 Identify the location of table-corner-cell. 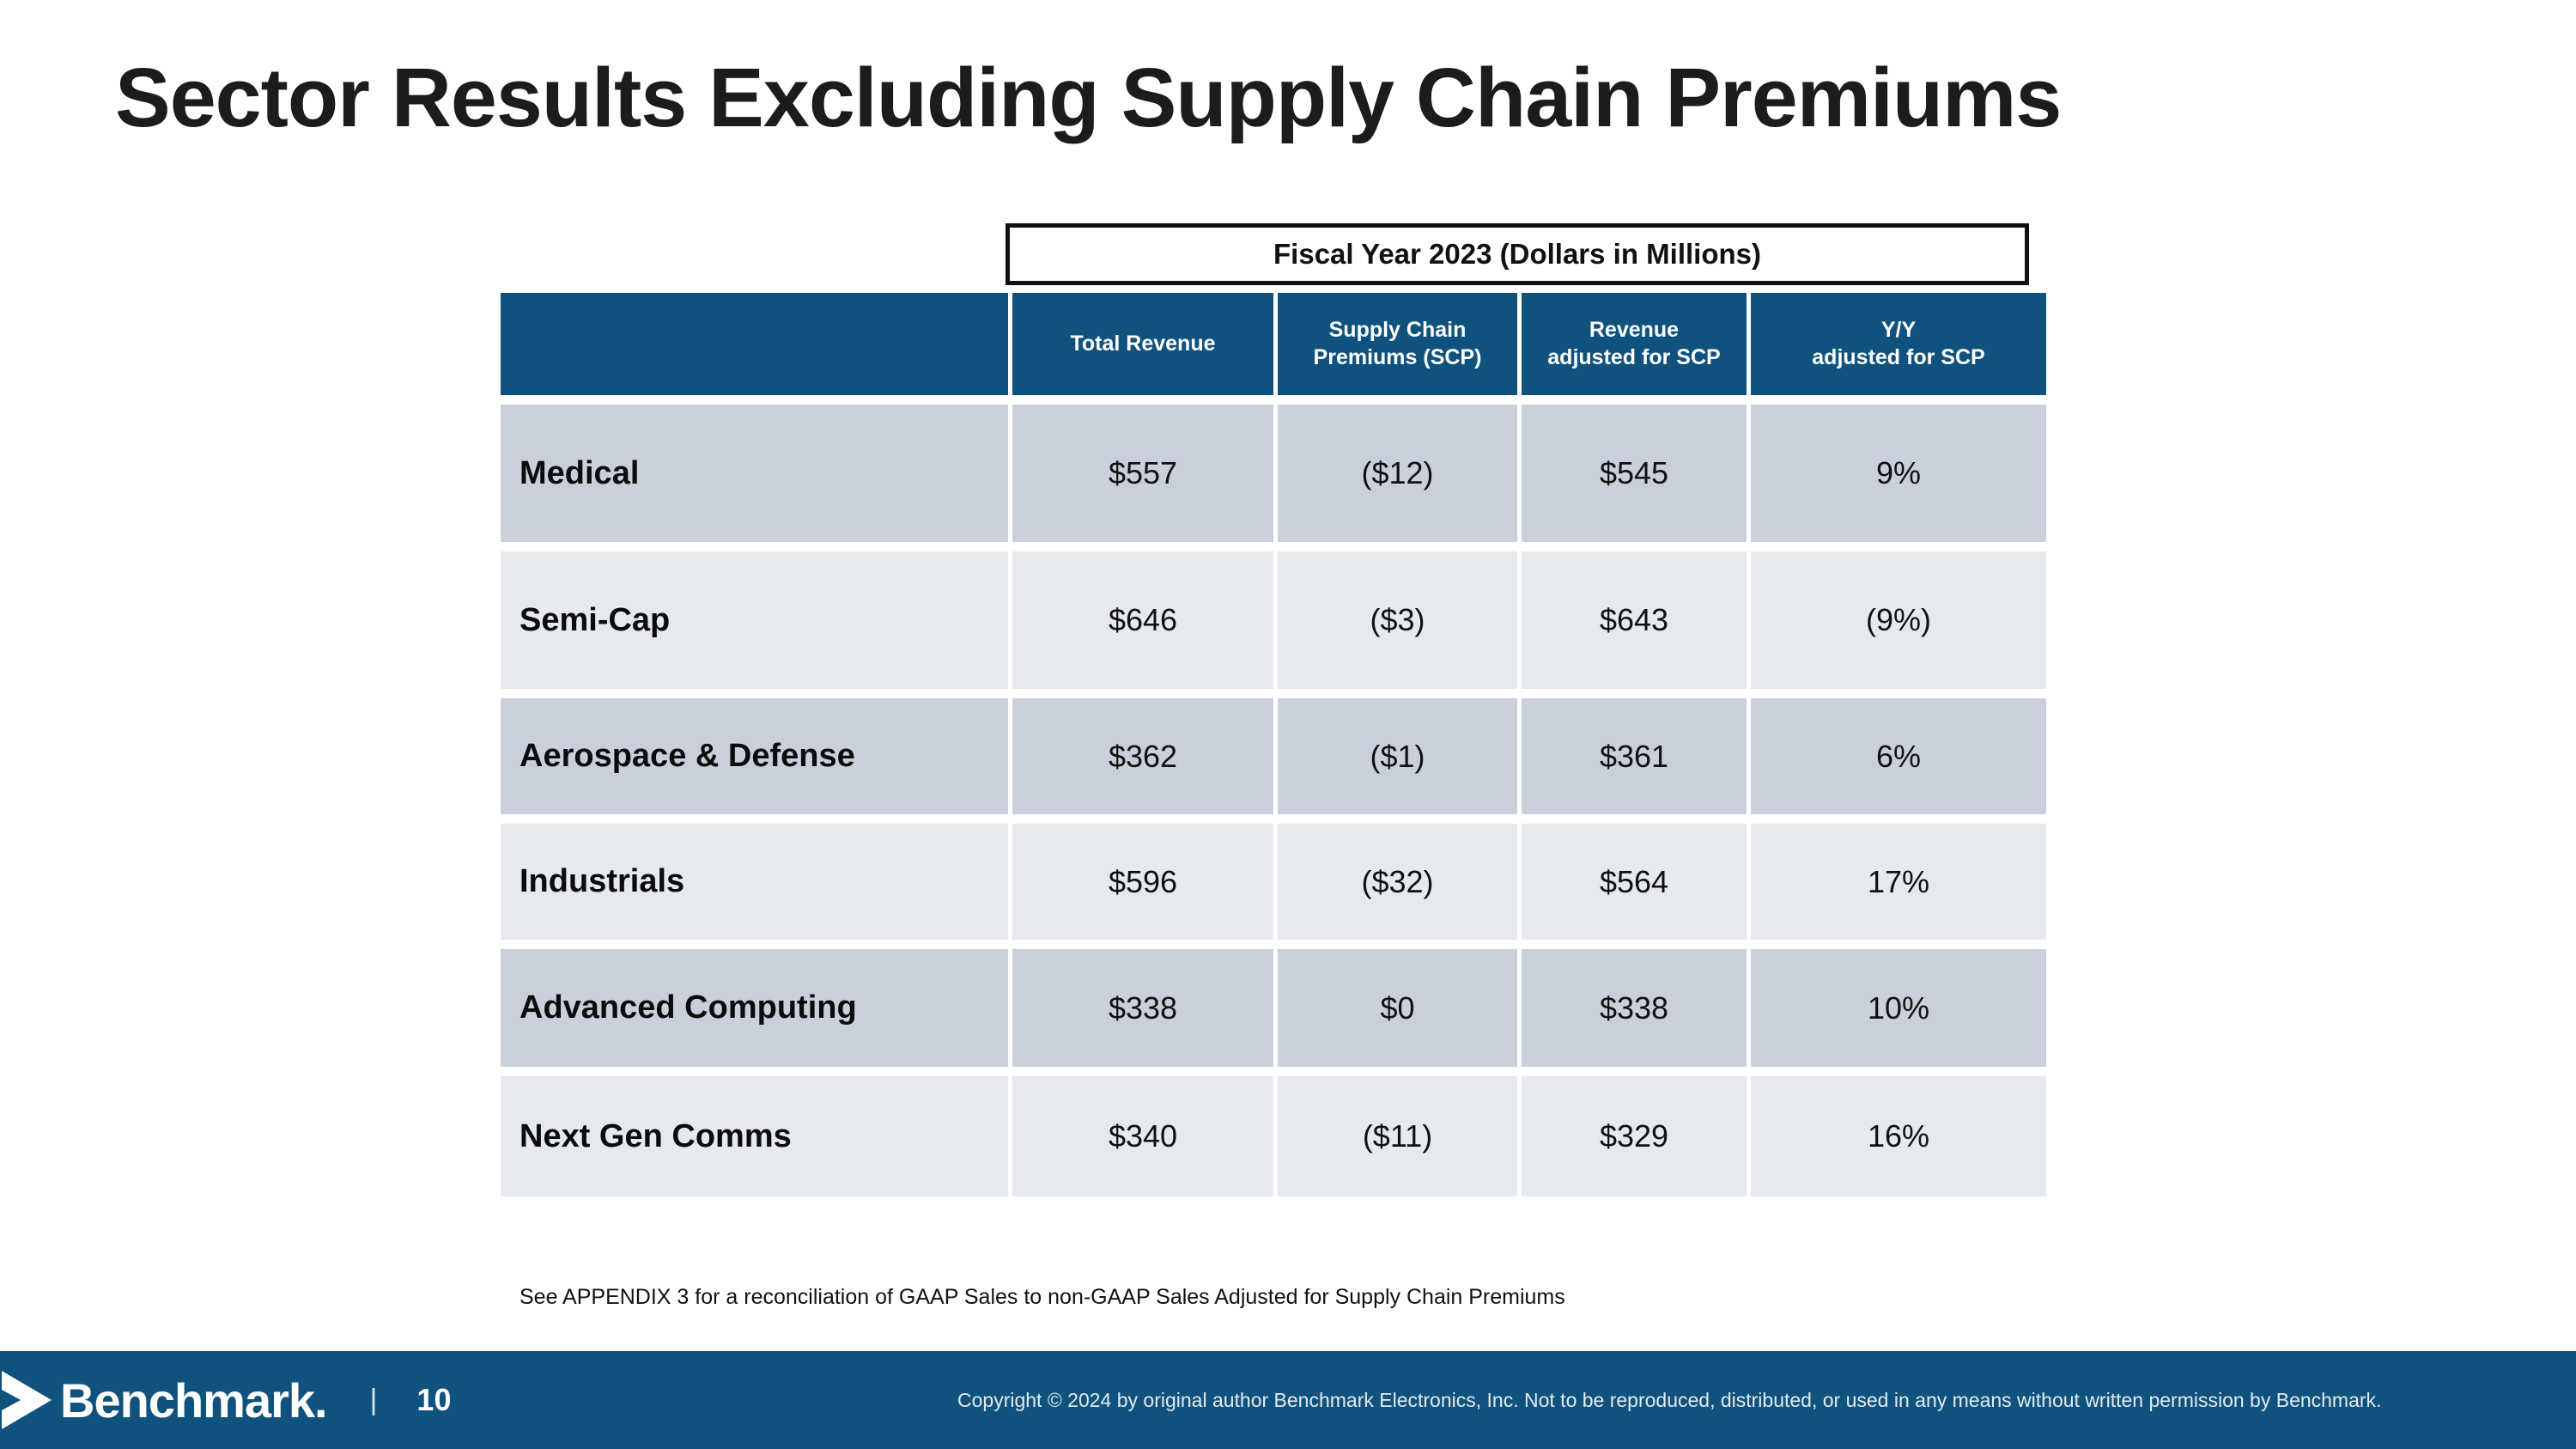
(755, 344).